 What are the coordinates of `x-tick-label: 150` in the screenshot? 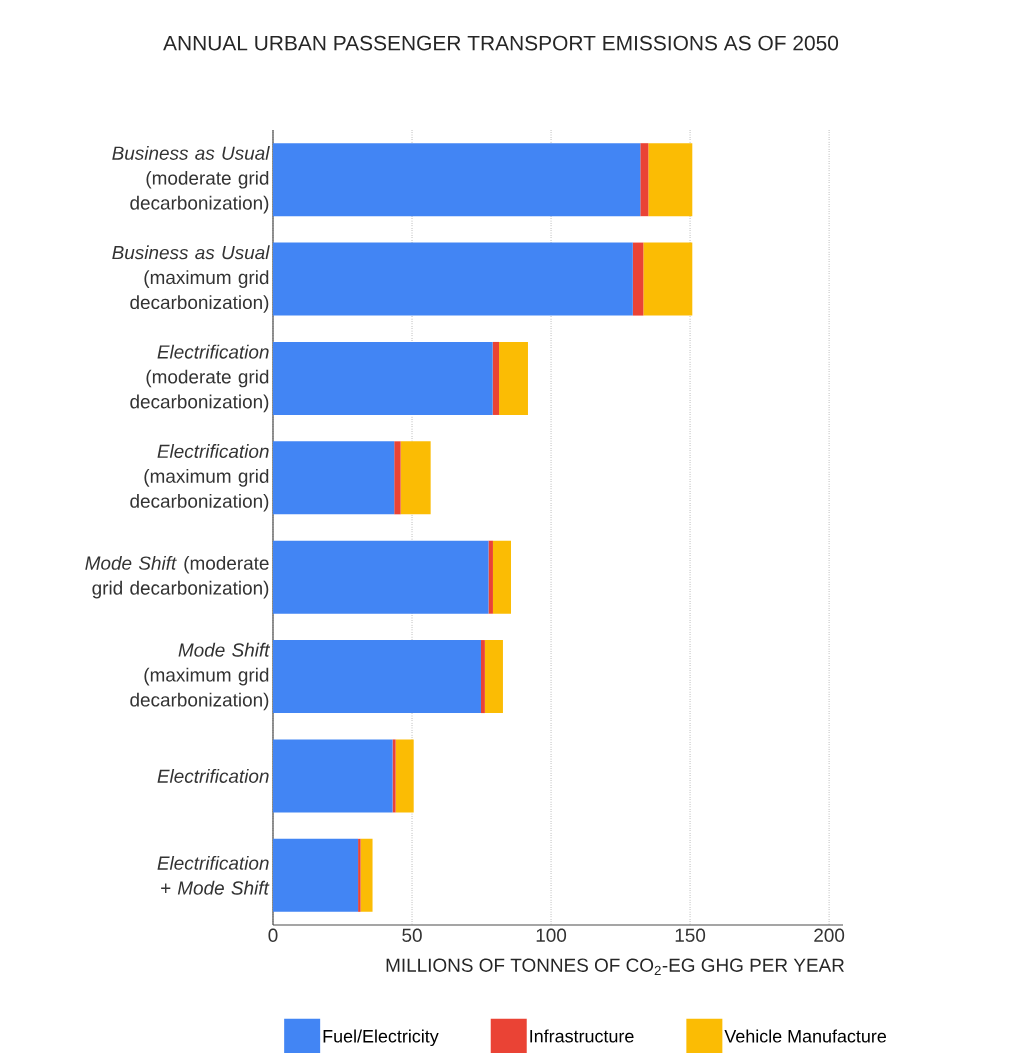 It's located at (690, 935).